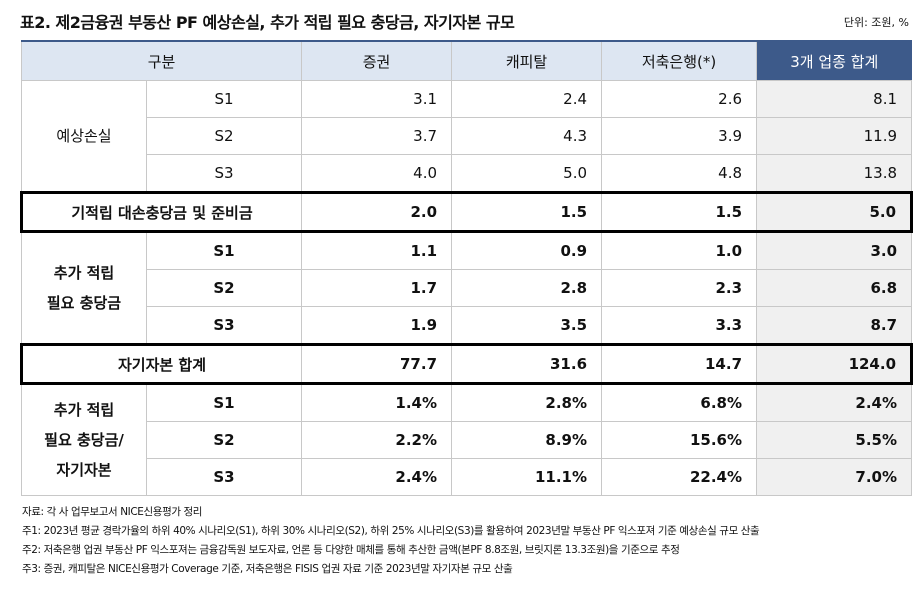  I want to click on header-row: 구분 증권 캐피탈 저축은행(*) 3개 업종 합계, so click(466, 60).